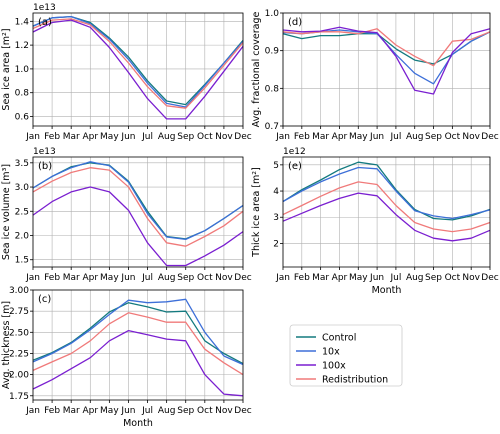 The width and height of the screenshot is (500, 434). I want to click on panel-label: (e), so click(295, 166).